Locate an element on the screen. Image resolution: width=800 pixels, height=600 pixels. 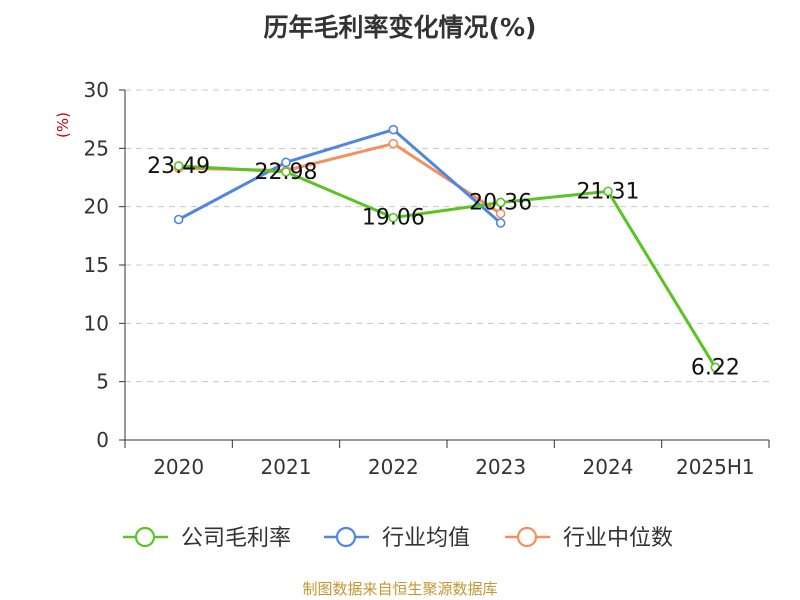
data-label: 20.36 is located at coordinates (500, 202).